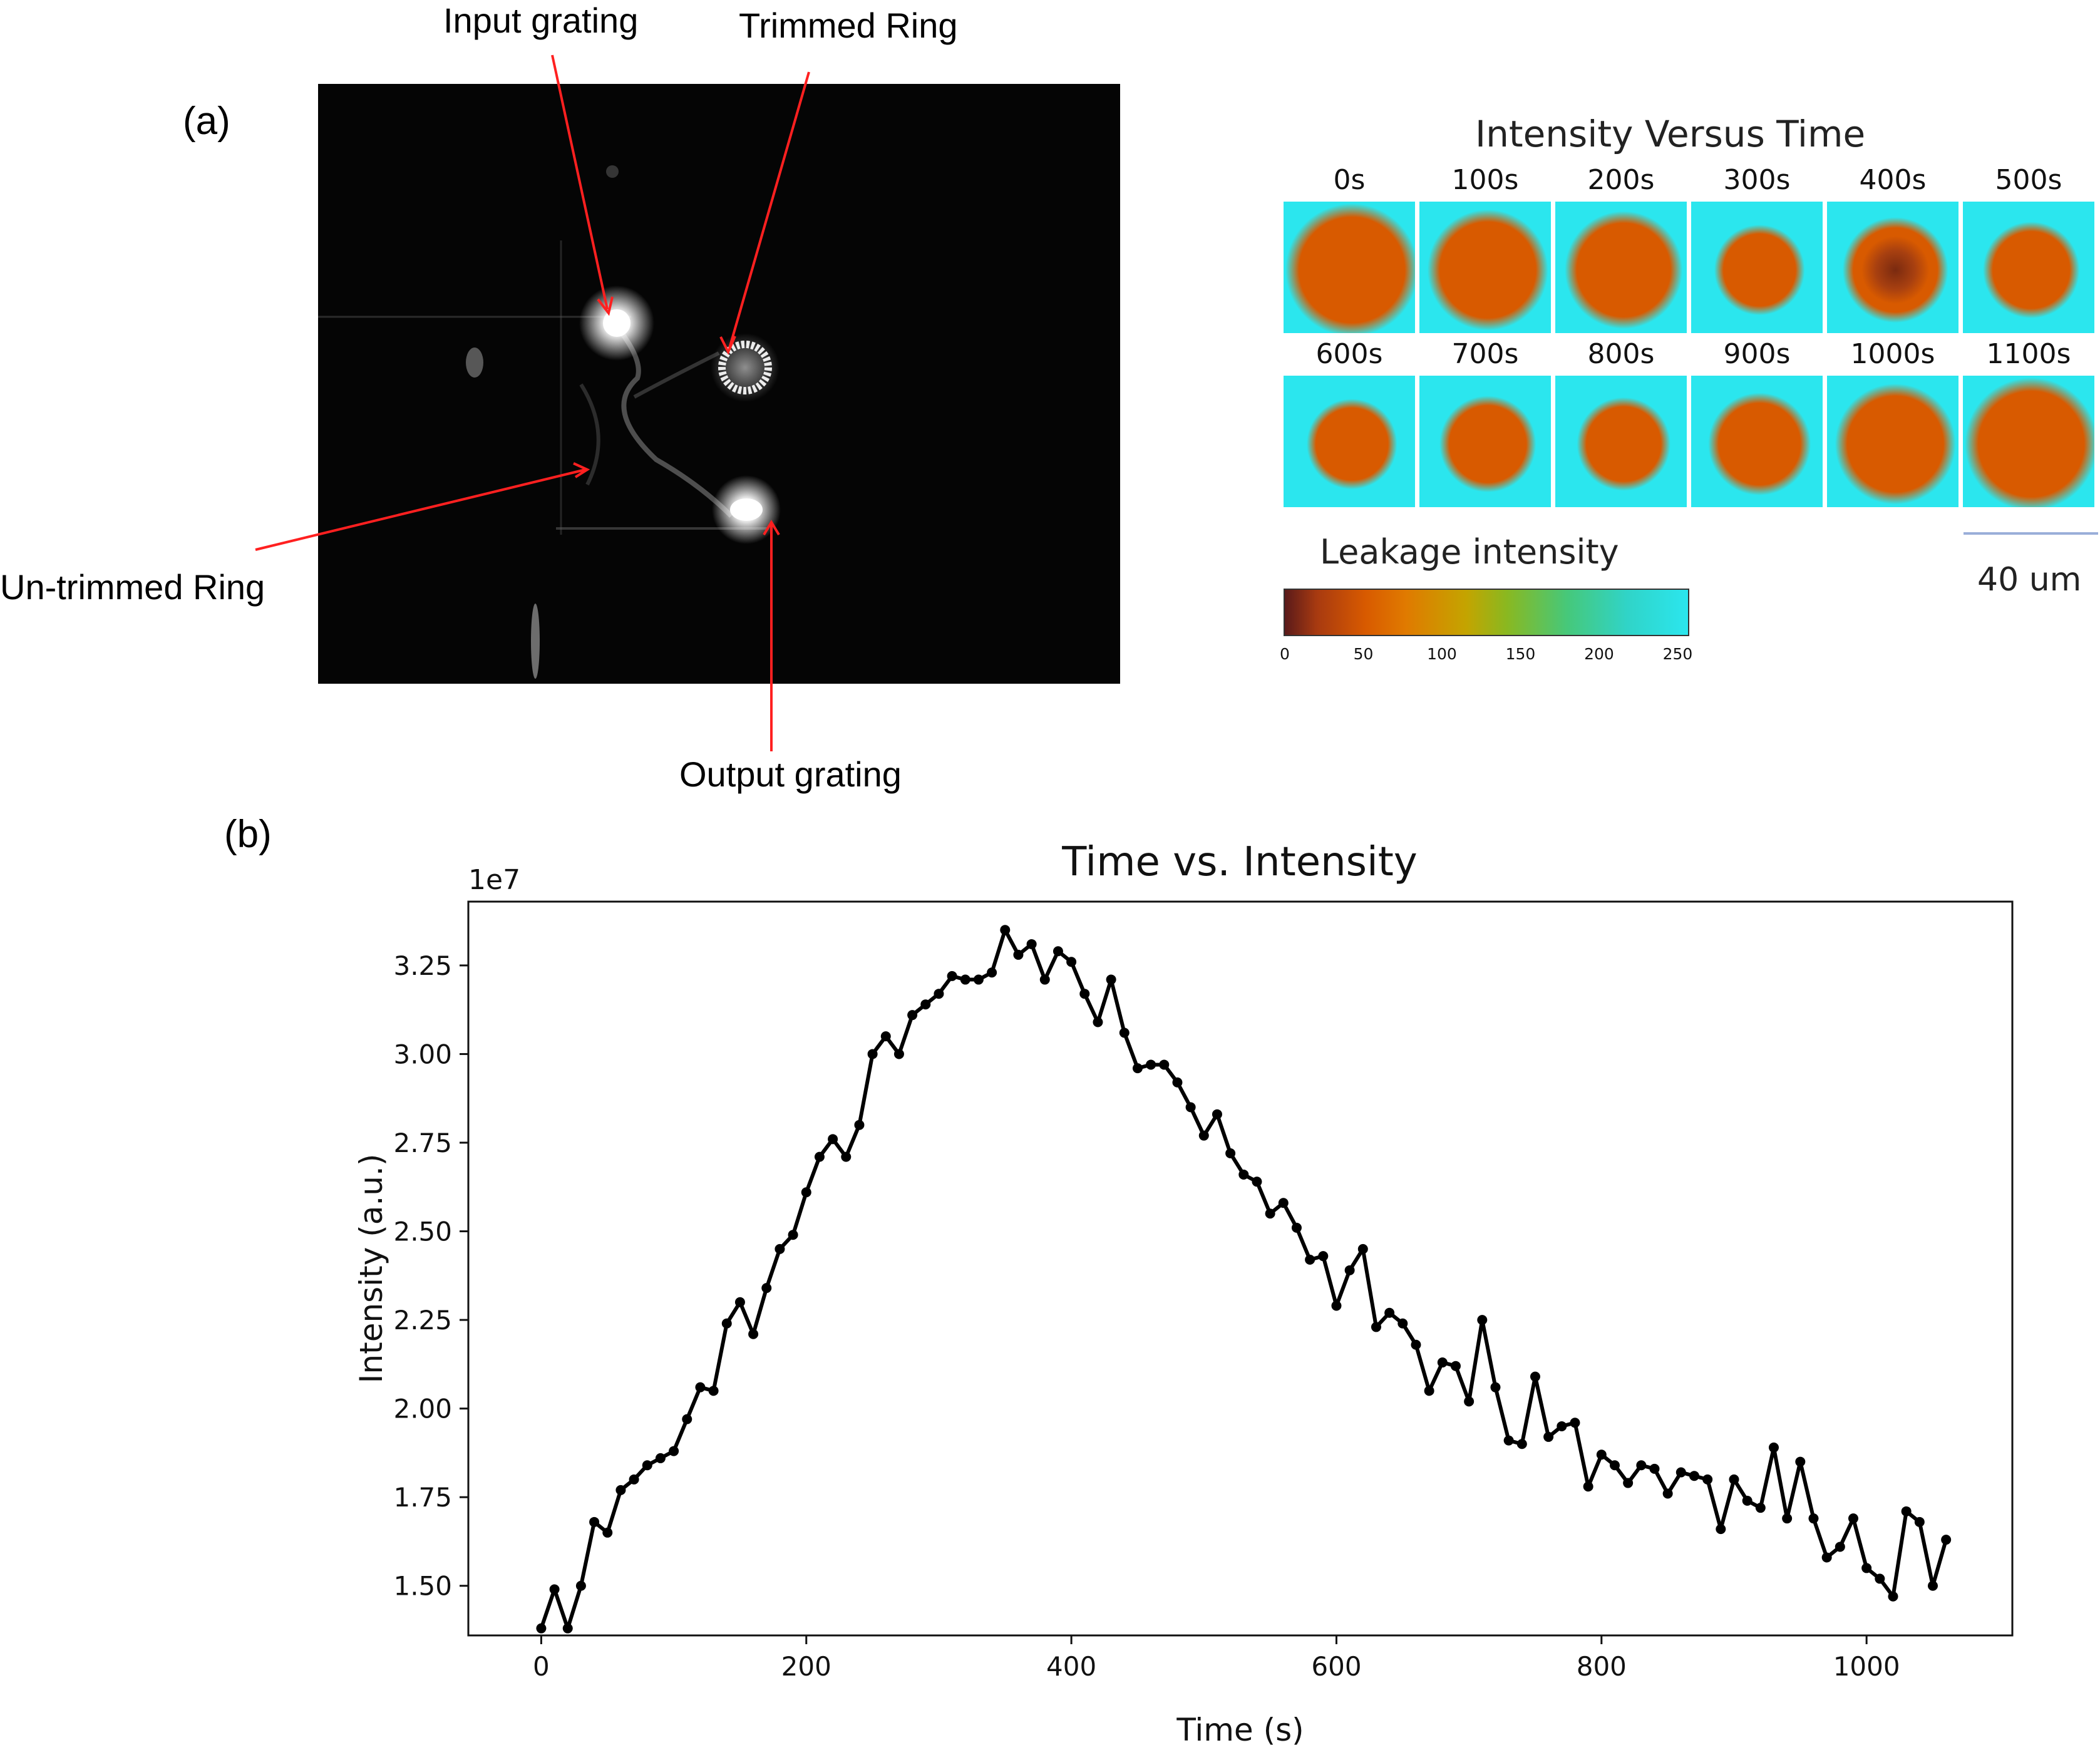 This screenshot has height=1745, width=2100. What do you see at coordinates (541, 1667) in the screenshot?
I see `x-tick-label: 0` at bounding box center [541, 1667].